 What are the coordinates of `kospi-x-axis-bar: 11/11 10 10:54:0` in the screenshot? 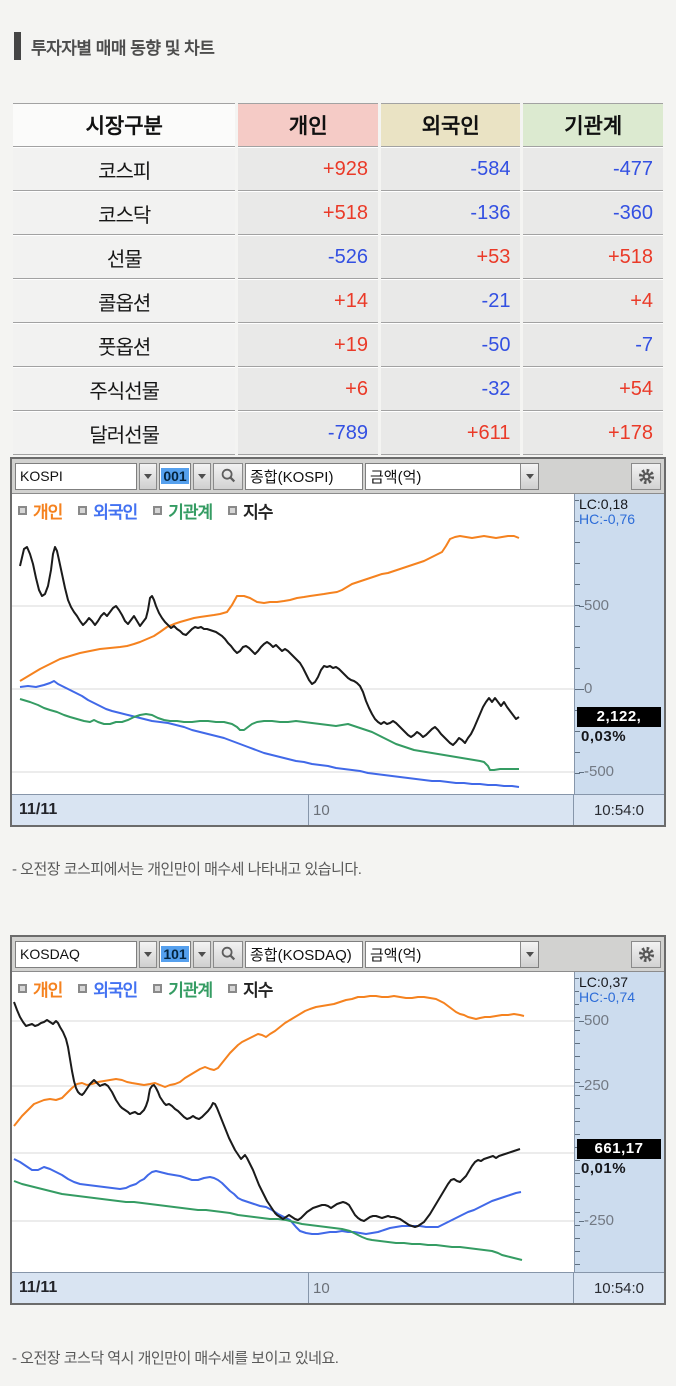 It's located at (338, 809).